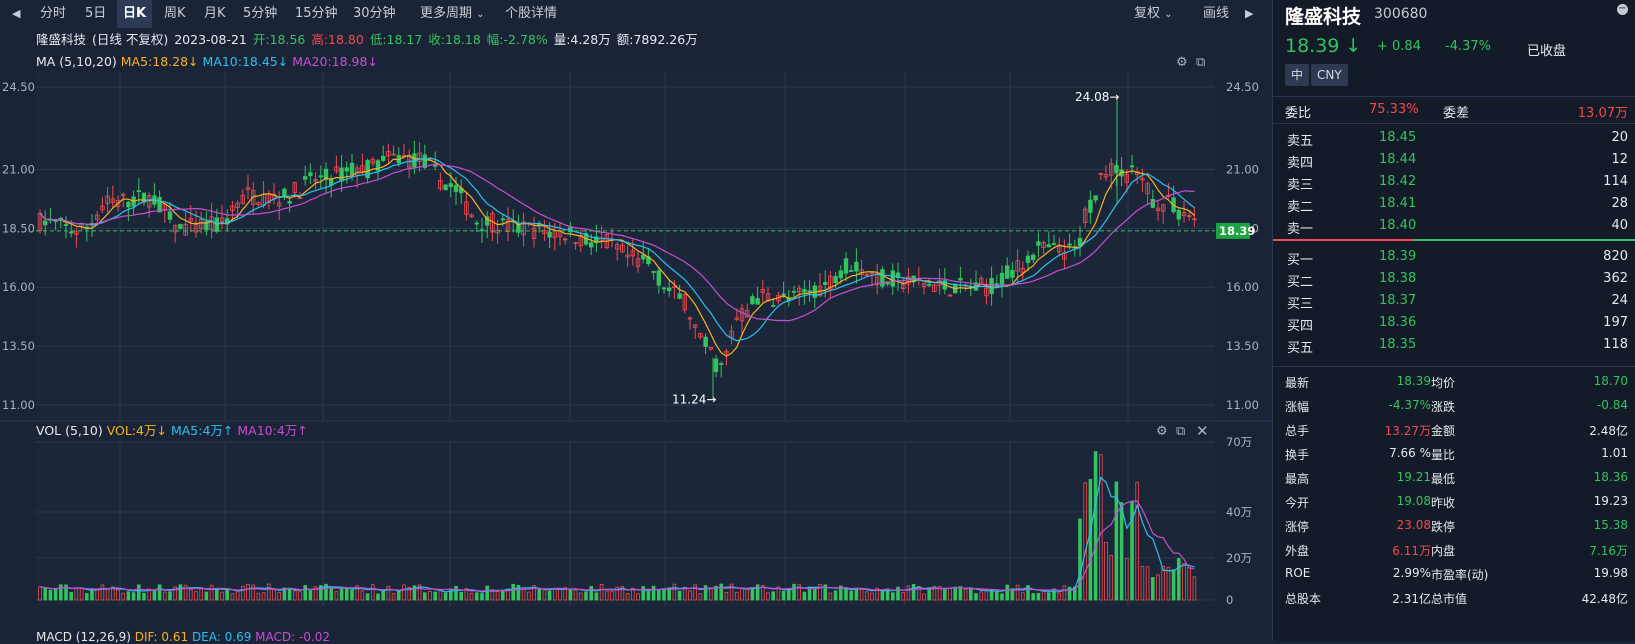 This screenshot has width=1635, height=644. Describe the element at coordinates (1454, 598) in the screenshot. I see `stat-row: 总股本 2.31亿 总市值 42.48亿` at that location.